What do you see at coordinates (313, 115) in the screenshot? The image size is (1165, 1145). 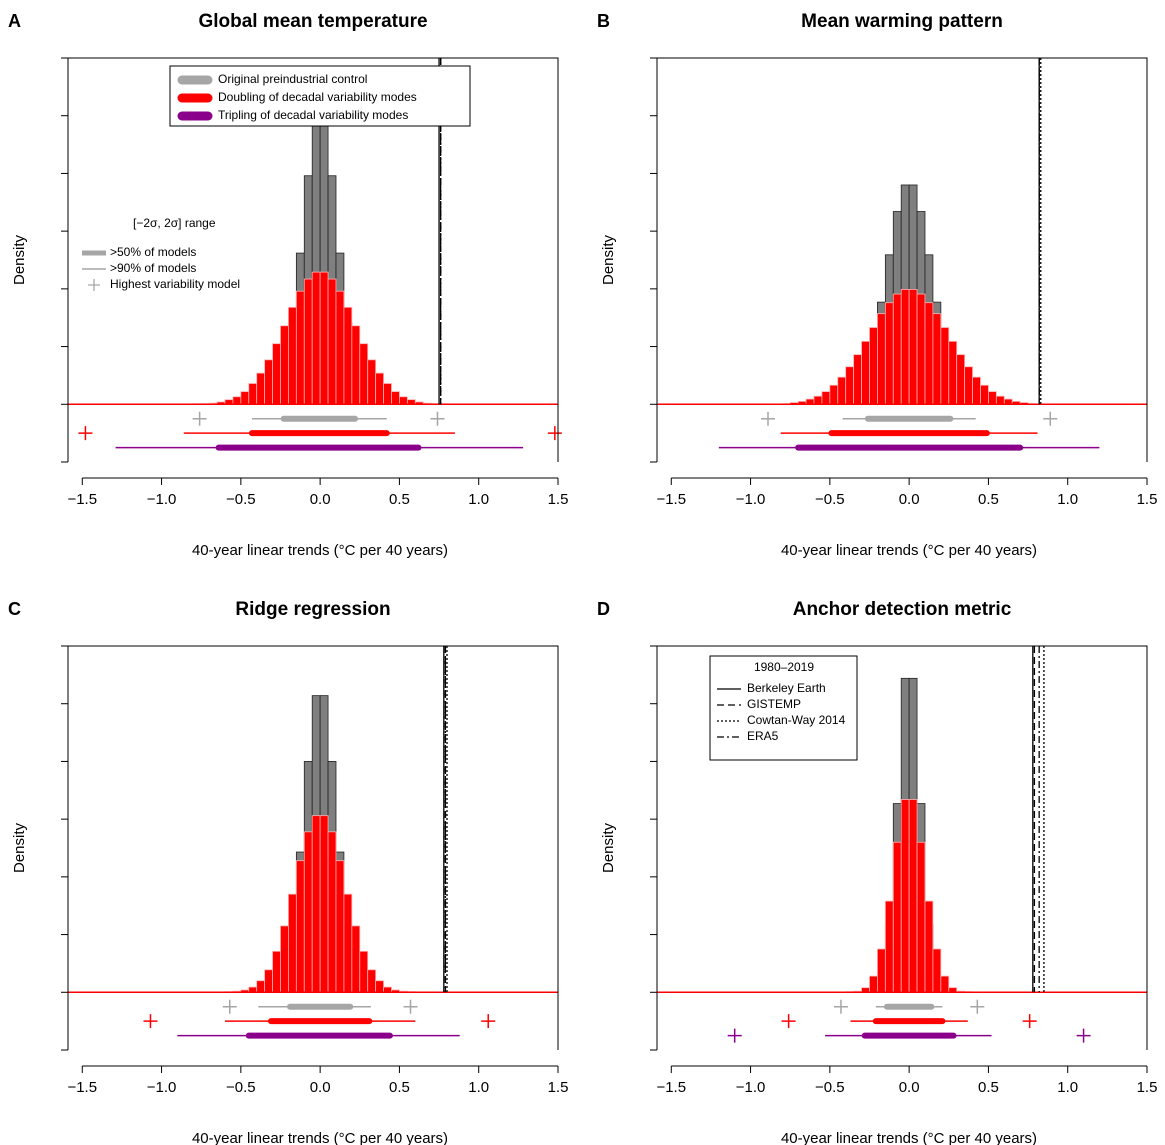 I see `legend-label: Tripling of decadal variability modes` at bounding box center [313, 115].